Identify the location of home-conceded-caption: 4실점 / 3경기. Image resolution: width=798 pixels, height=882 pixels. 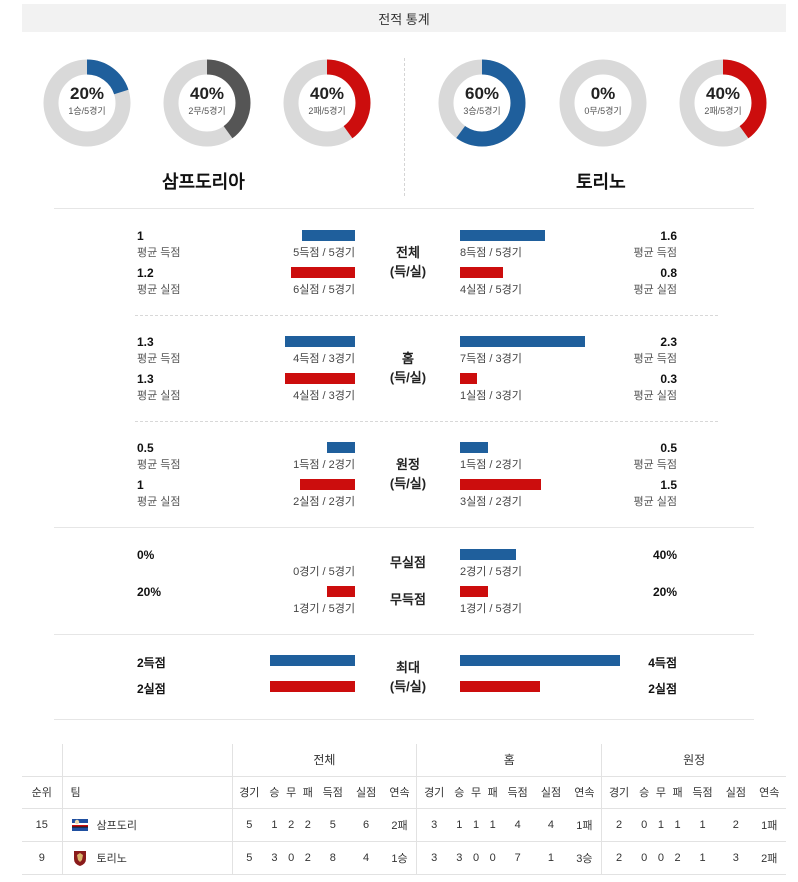
(324, 396).